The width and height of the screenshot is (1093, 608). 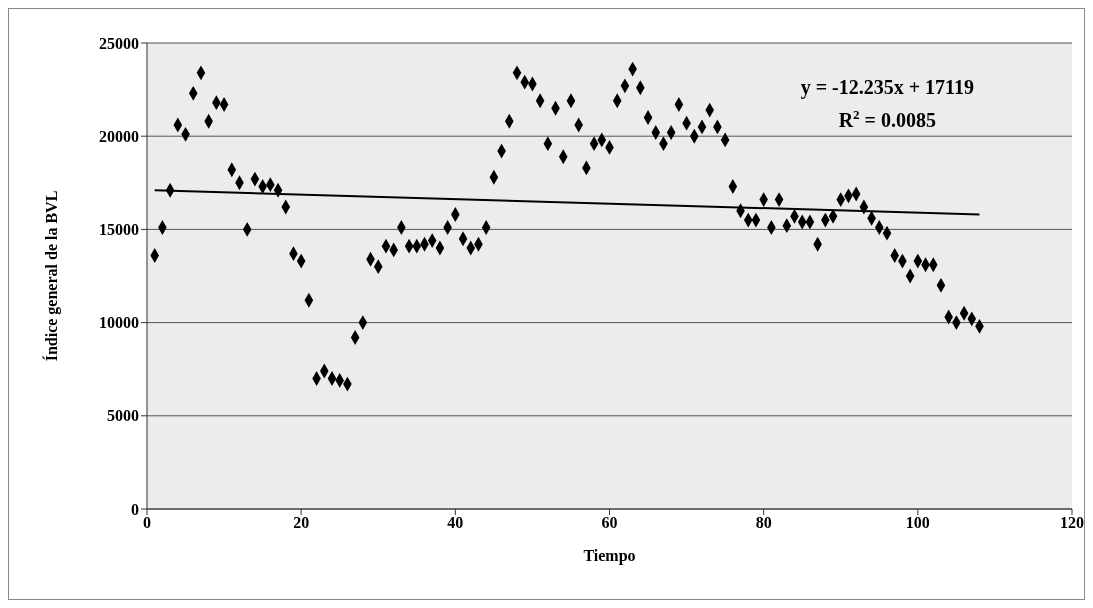 What do you see at coordinates (917, 523) in the screenshot?
I see `x-tick-label: 100` at bounding box center [917, 523].